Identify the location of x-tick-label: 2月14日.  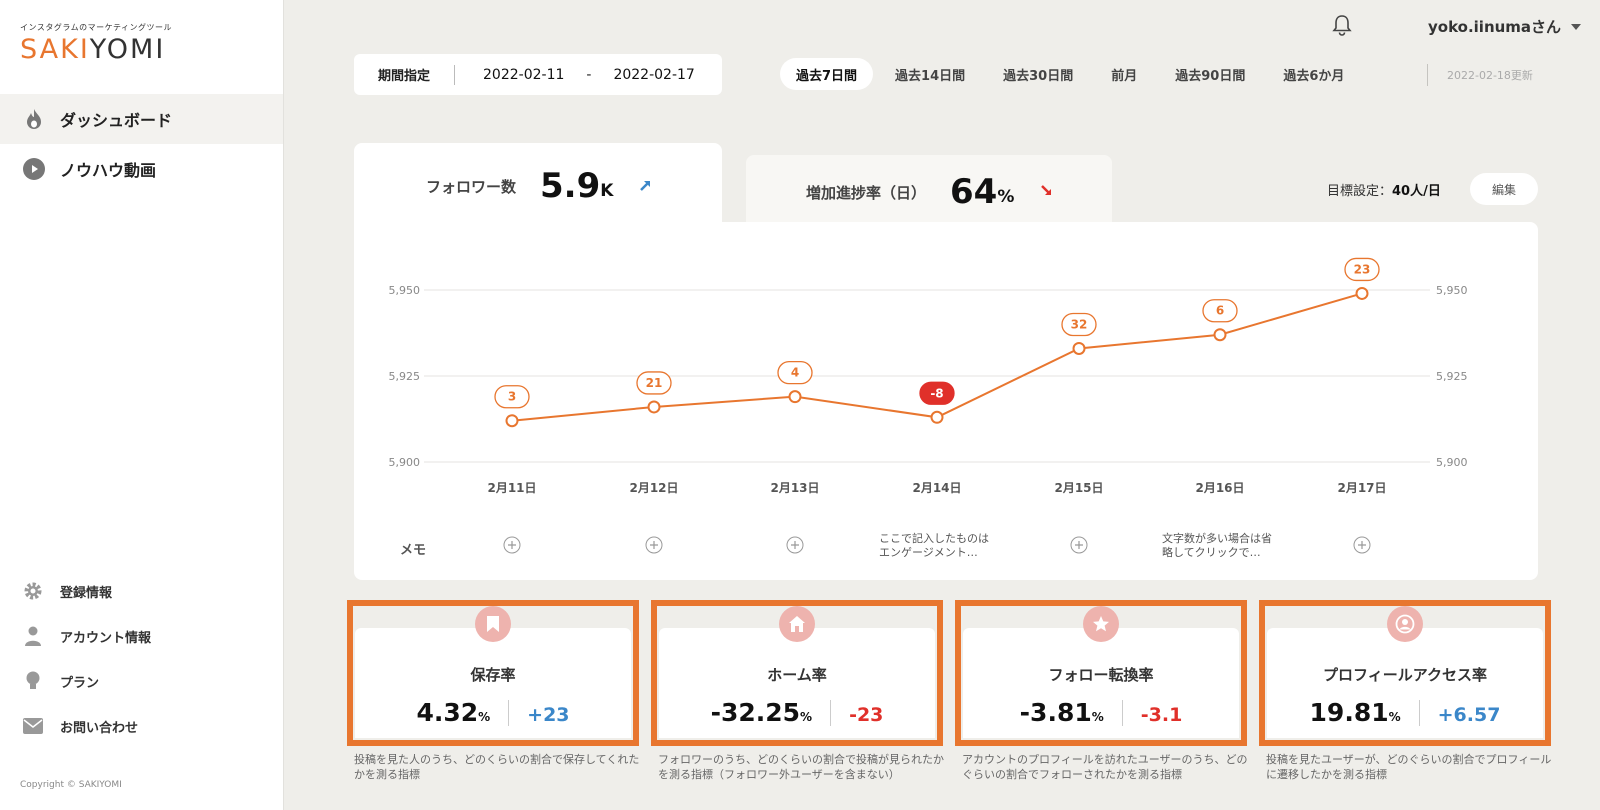
(936, 488).